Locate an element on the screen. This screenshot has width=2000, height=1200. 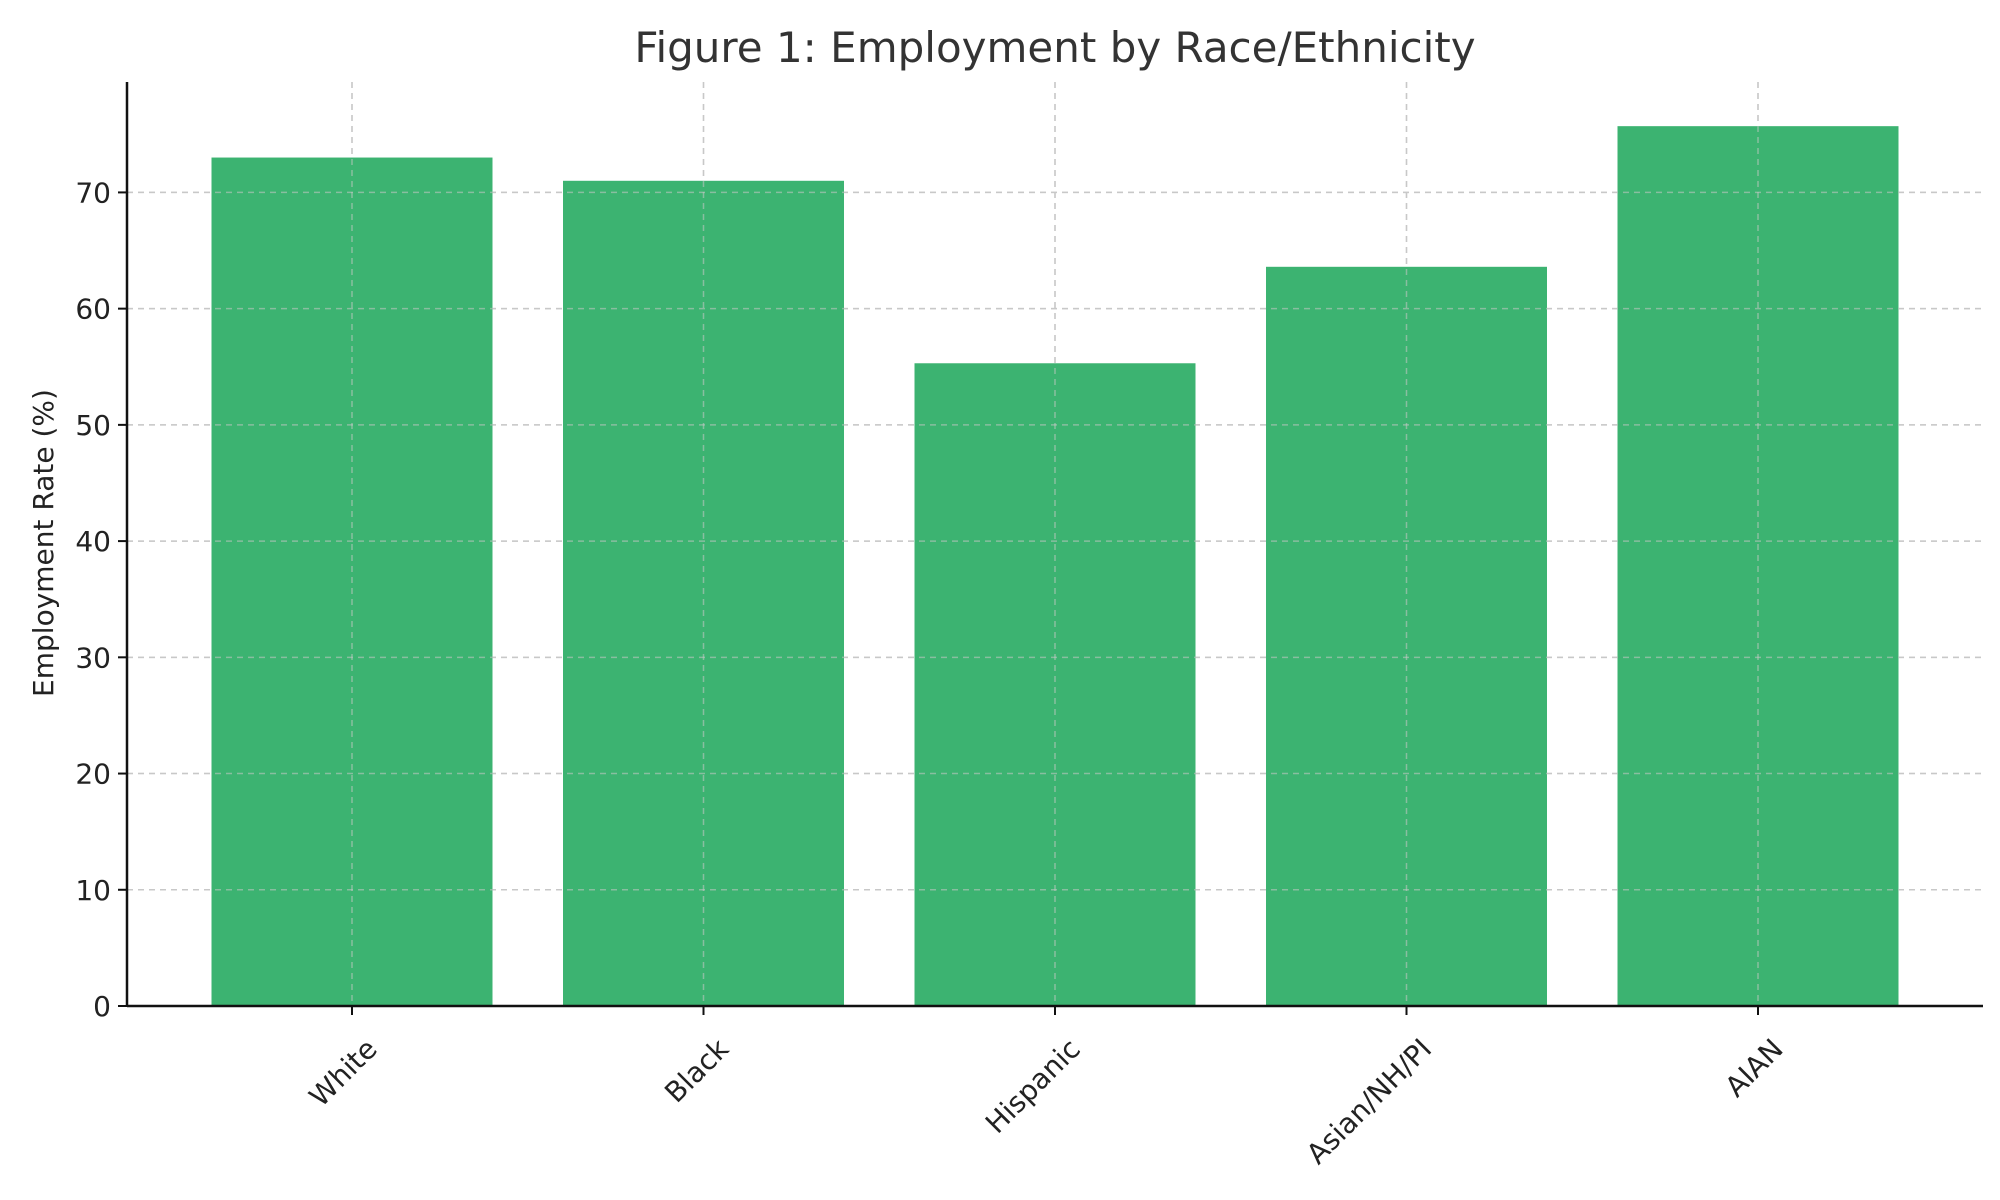
x-tick-label: Asian/NH/PI is located at coordinates (1369, 1101).